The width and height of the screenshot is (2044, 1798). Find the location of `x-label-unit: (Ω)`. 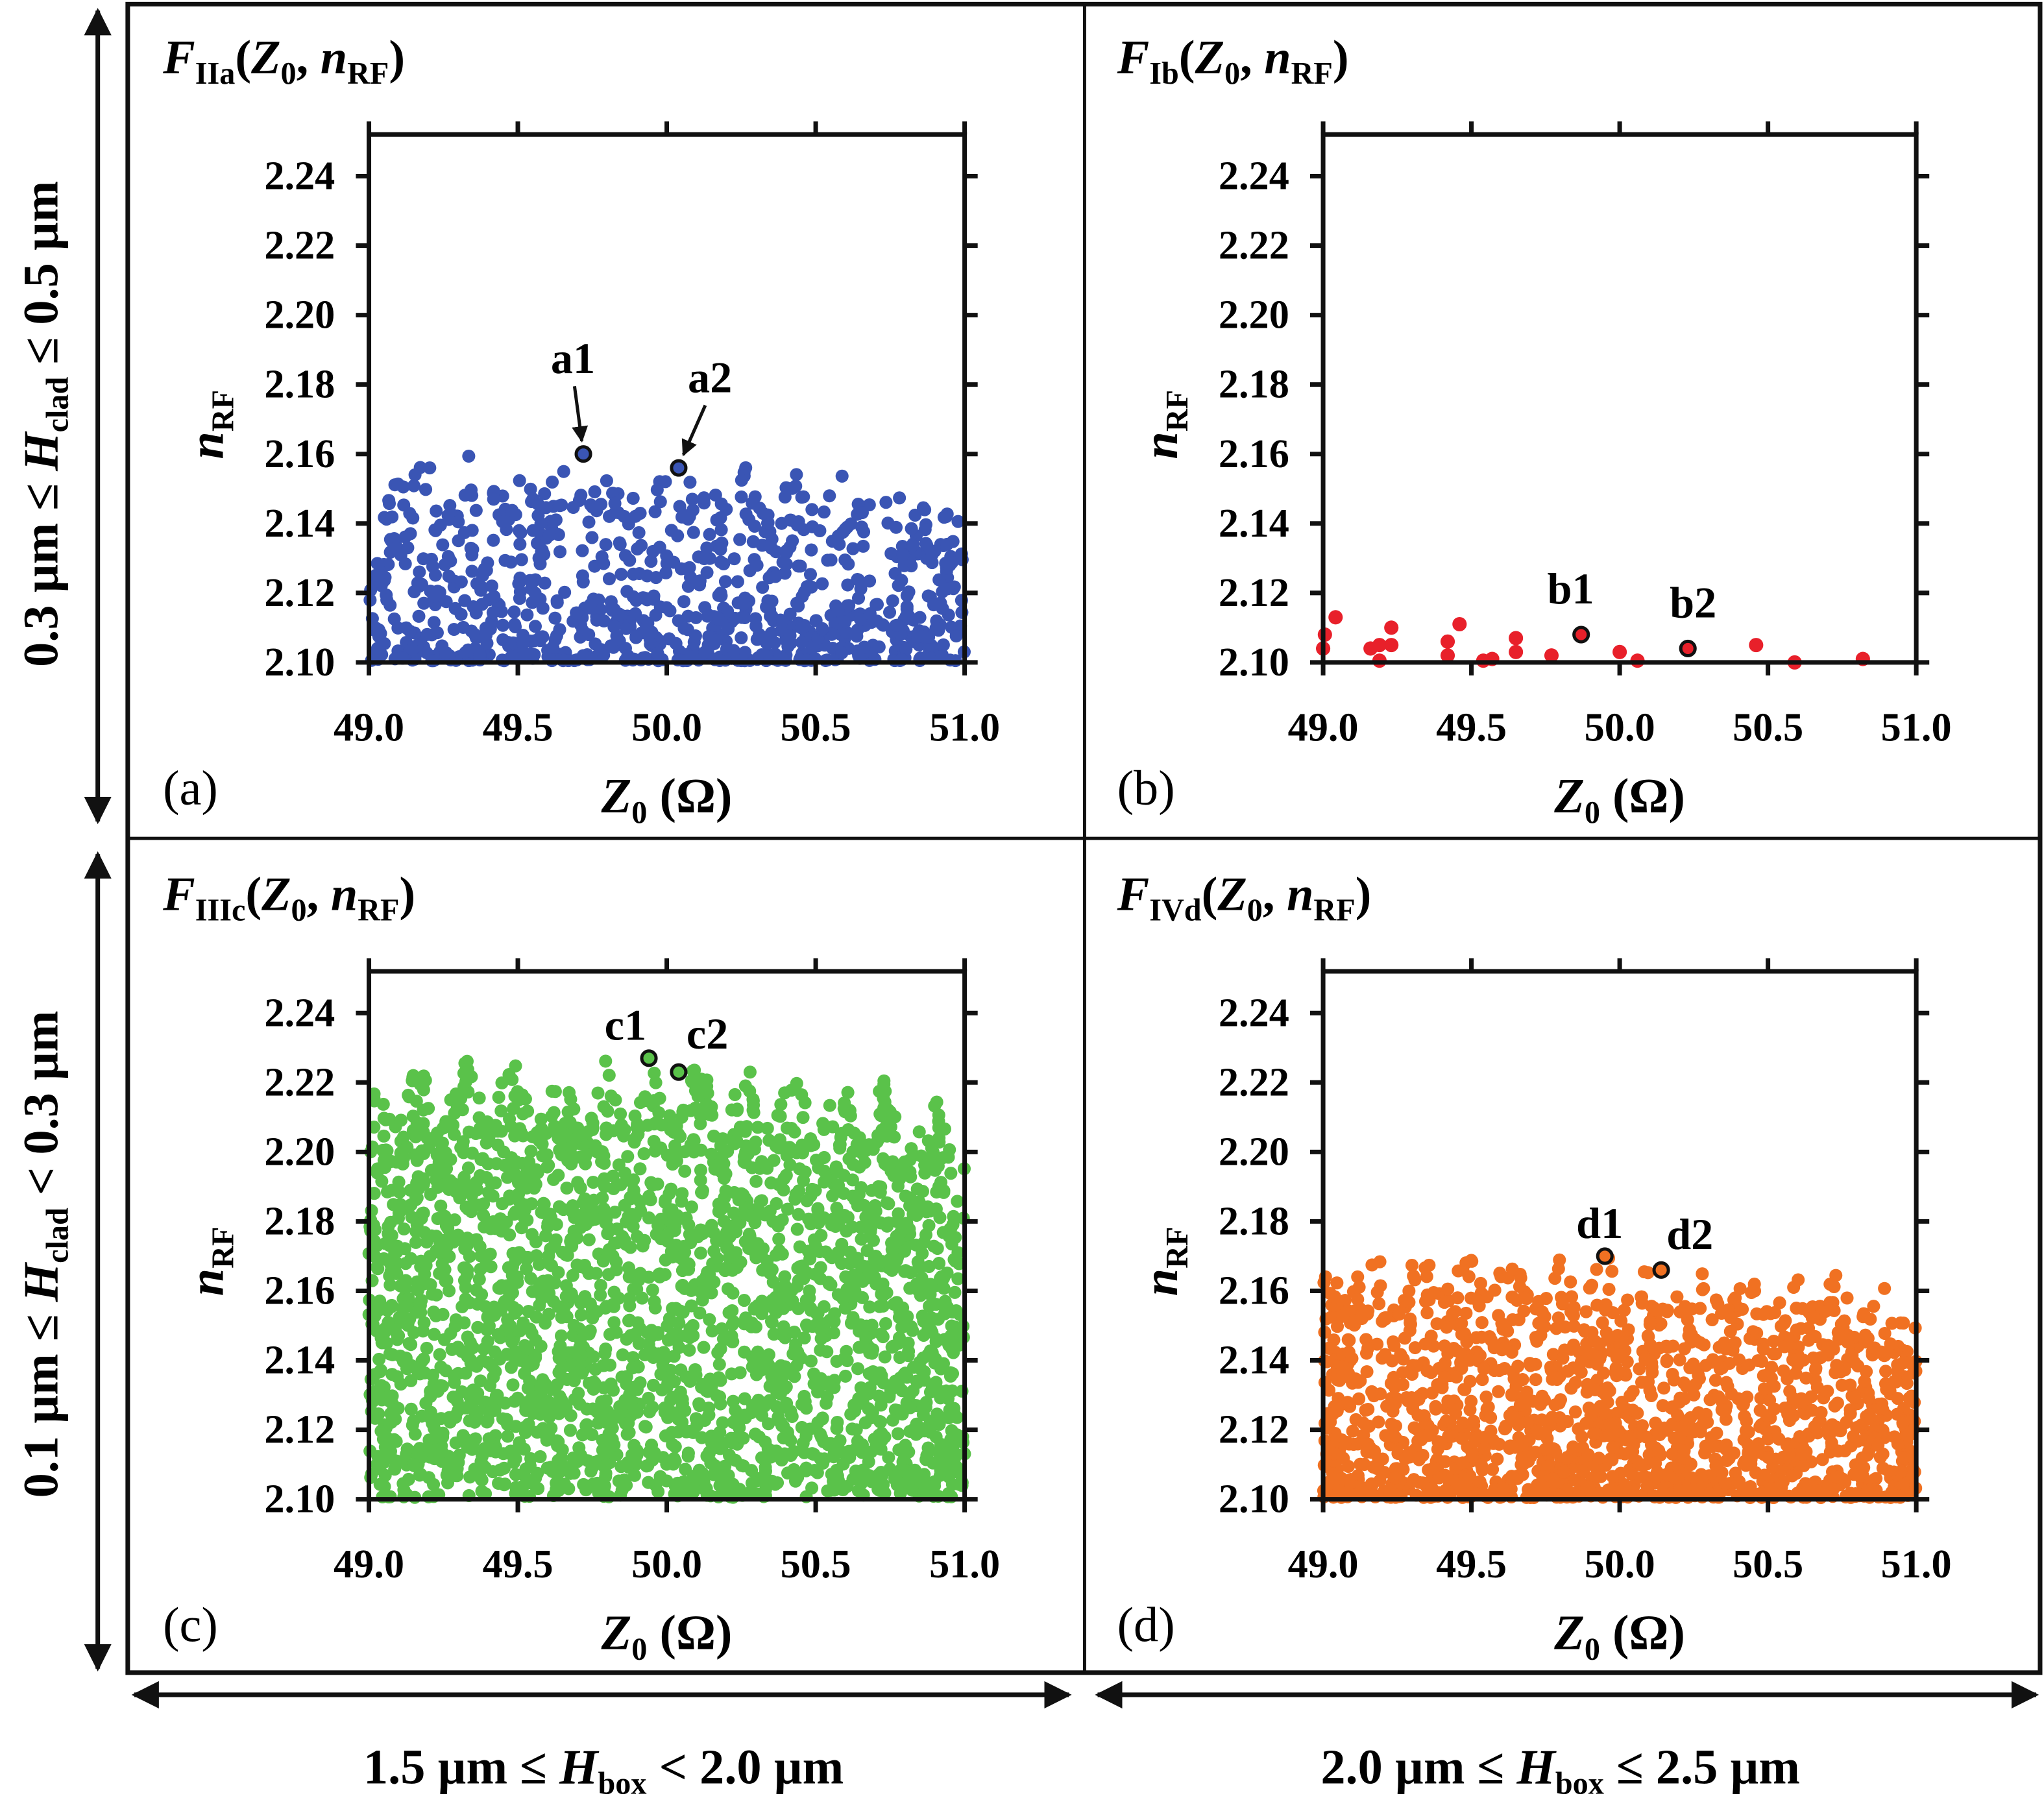

x-label-unit: (Ω) is located at coordinates (1642, 795).